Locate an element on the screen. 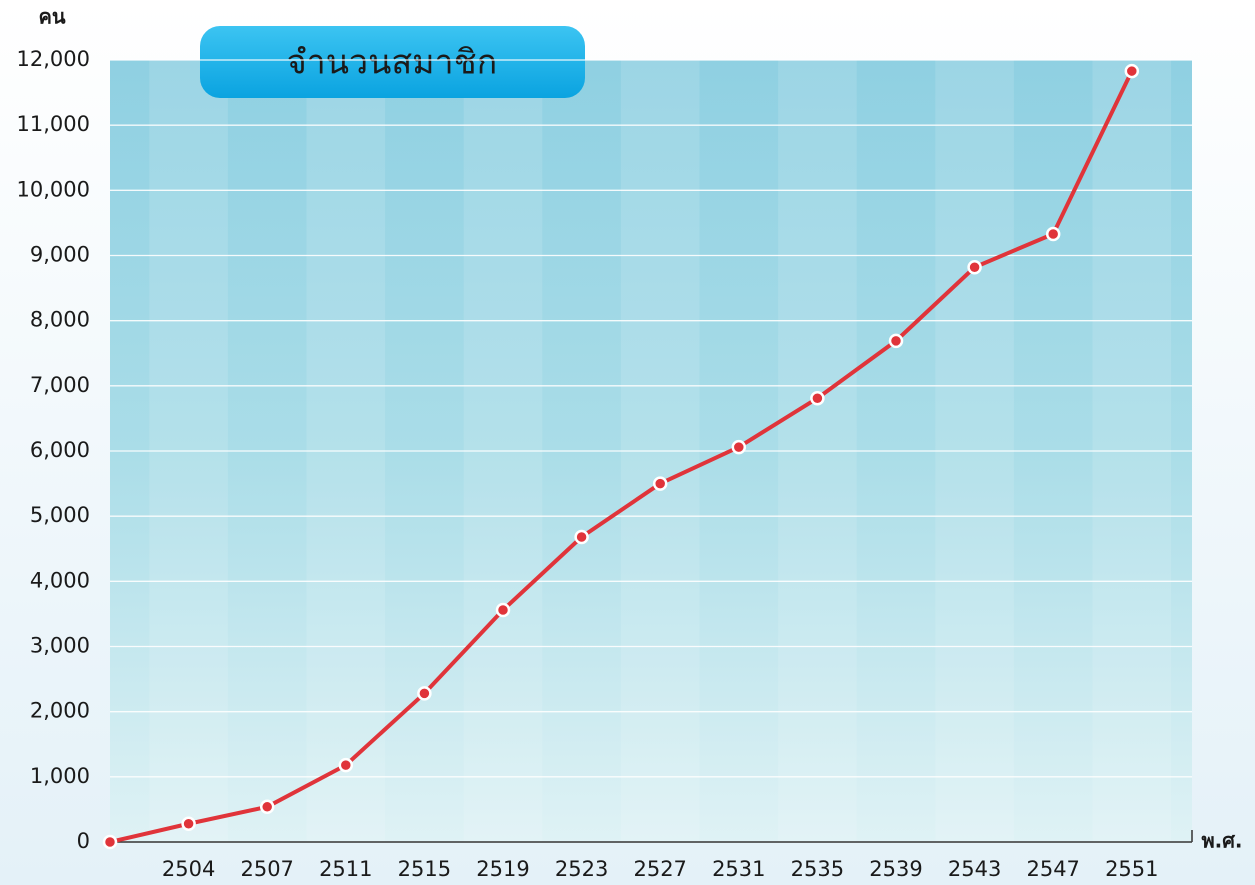 The height and width of the screenshot is (885, 1255). y-axis-label: คน is located at coordinates (51, 17).